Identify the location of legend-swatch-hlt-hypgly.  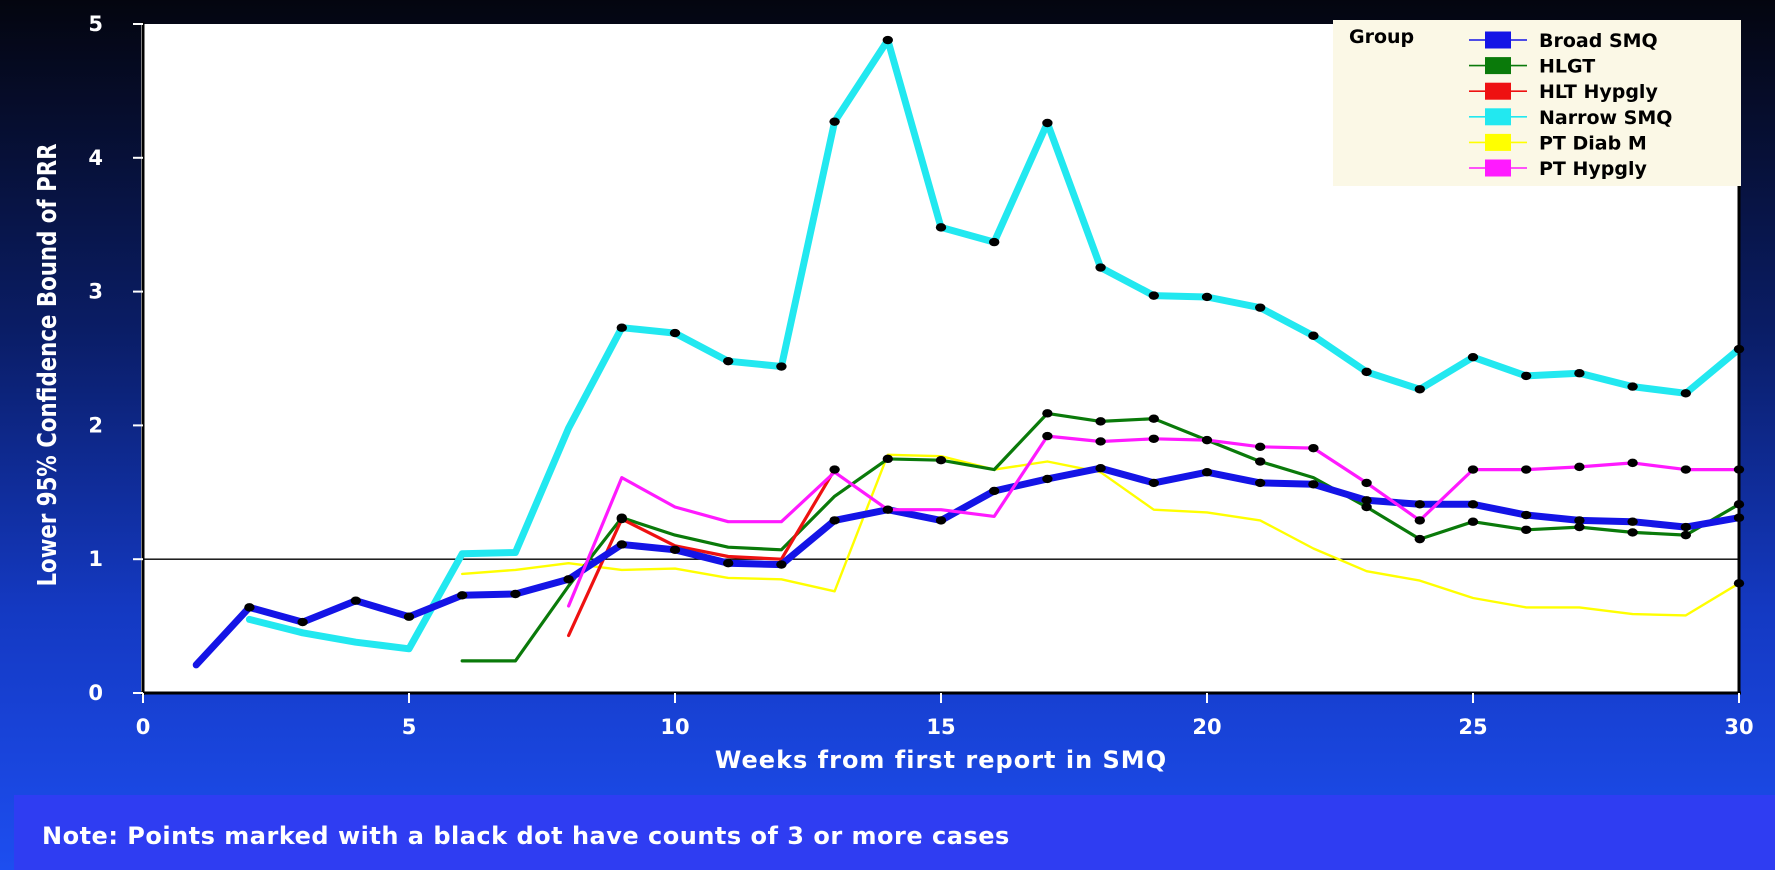
(1498, 91).